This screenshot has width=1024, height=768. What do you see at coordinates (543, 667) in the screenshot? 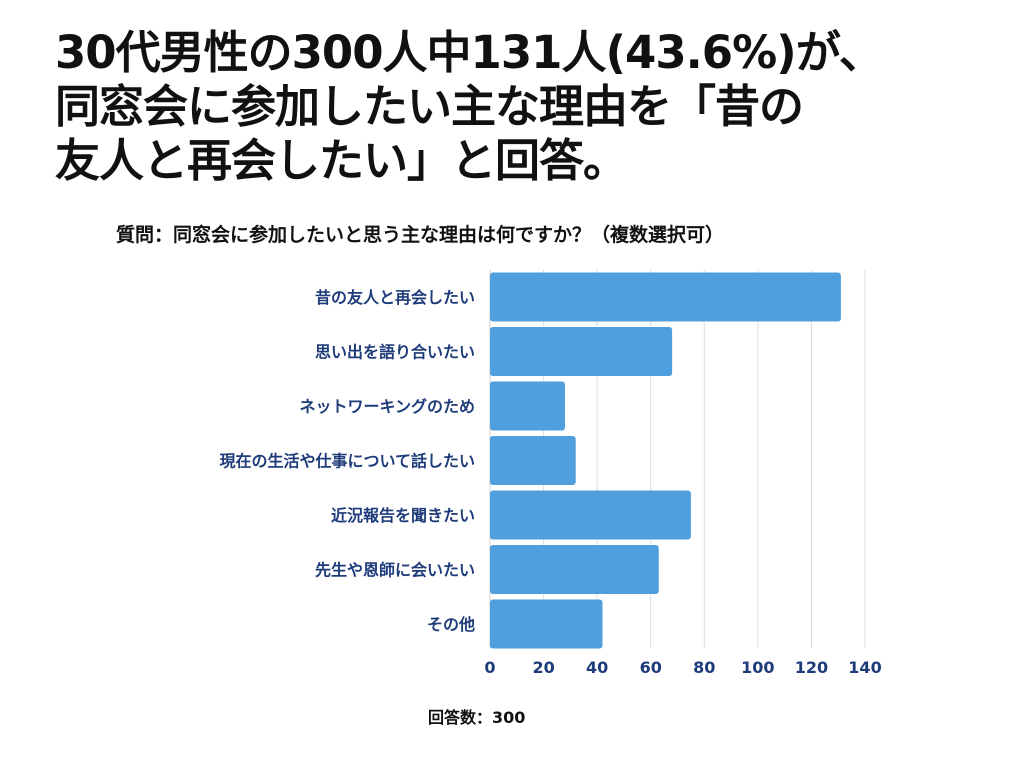
I see `x-tick-label: 20` at bounding box center [543, 667].